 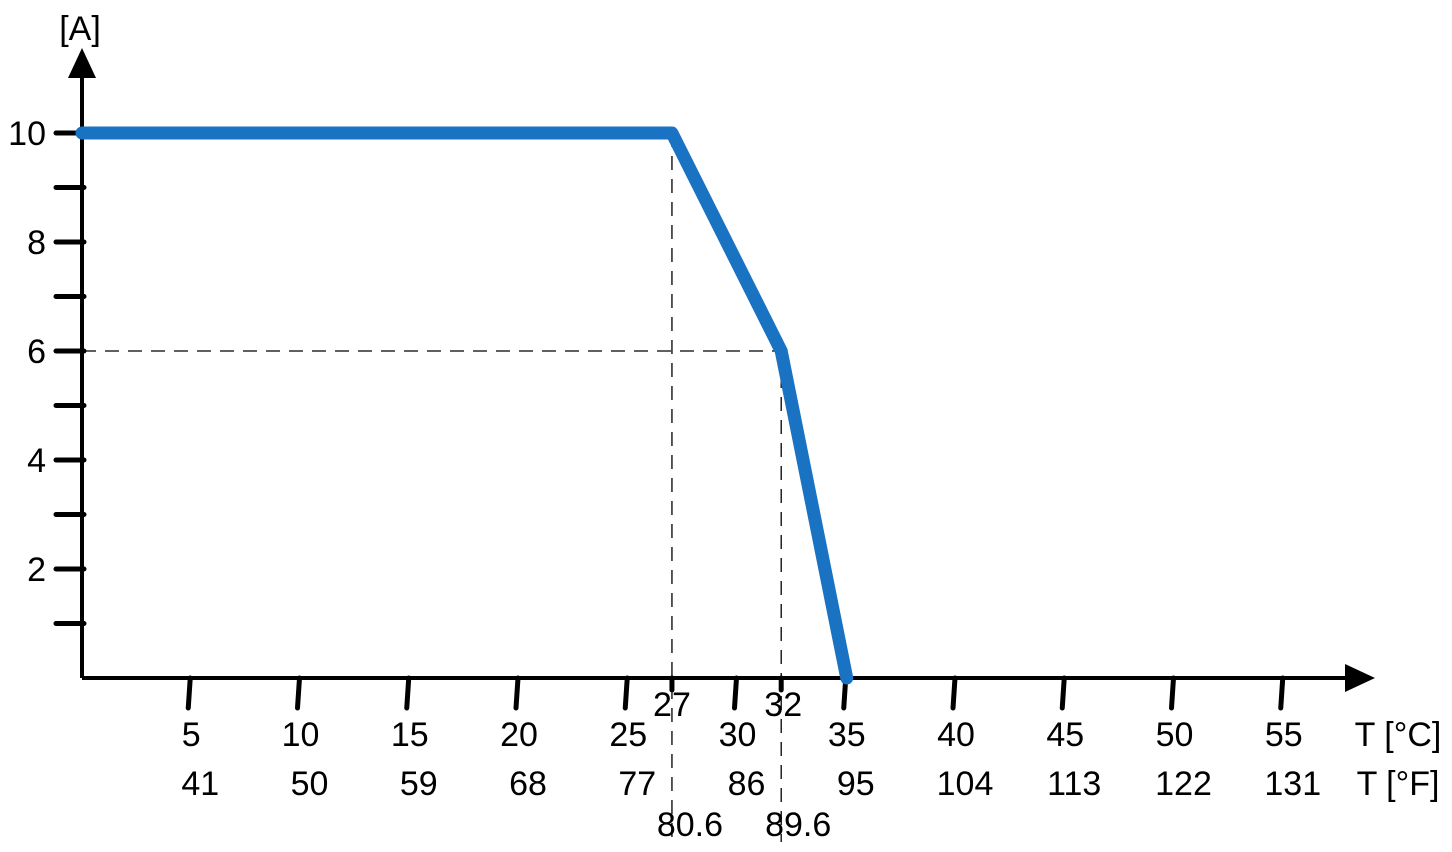 I want to click on x-tick-label-fahrenheit: 50, so click(x=310, y=784).